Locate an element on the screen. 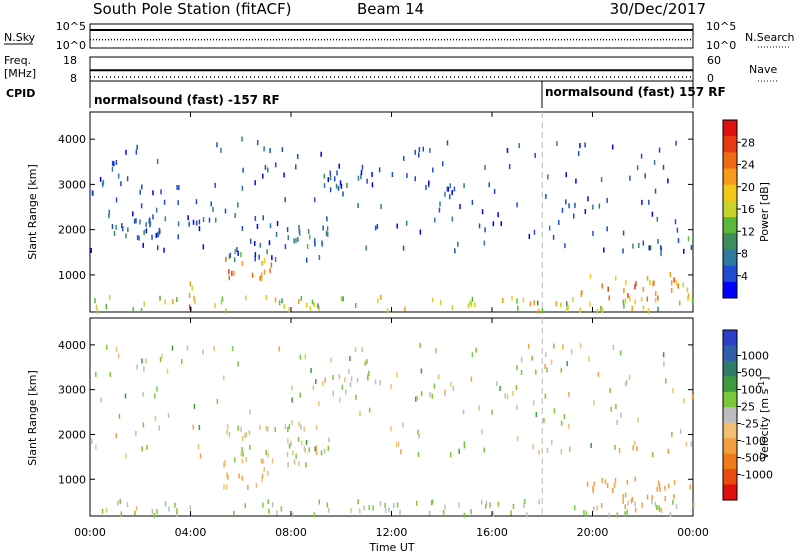 The height and width of the screenshot is (554, 800). nsky-label: N.Sky is located at coordinates (20, 37).